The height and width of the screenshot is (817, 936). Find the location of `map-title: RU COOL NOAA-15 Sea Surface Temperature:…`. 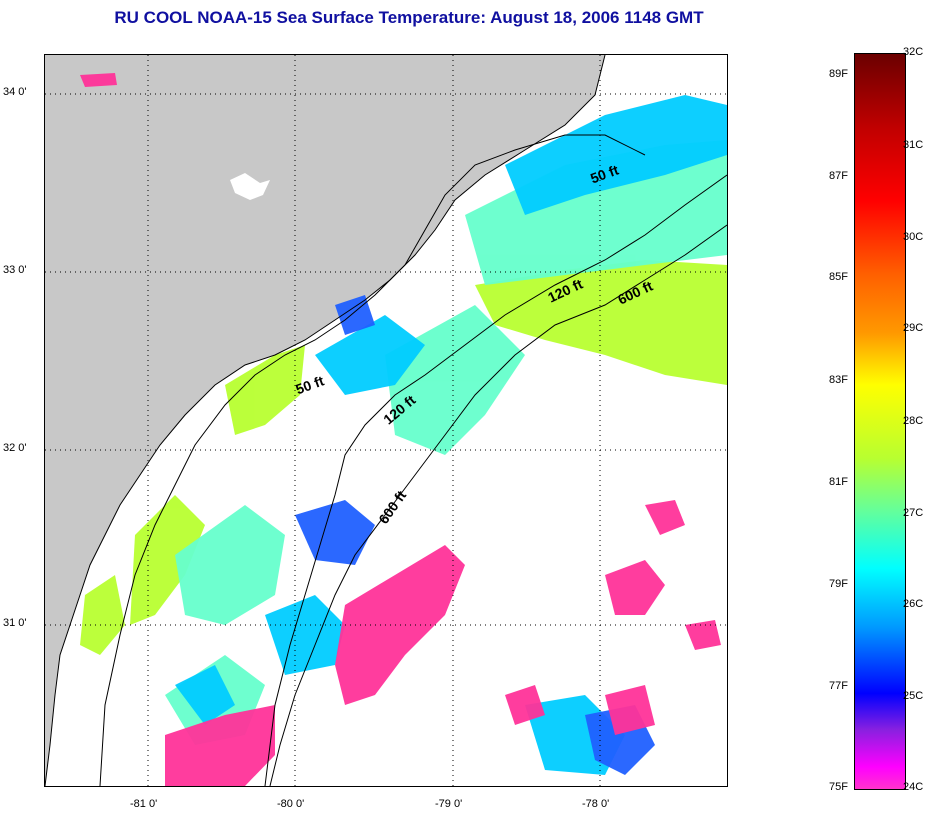

map-title: RU COOL NOAA-15 Sea Surface Temperature:… is located at coordinates (409, 17).